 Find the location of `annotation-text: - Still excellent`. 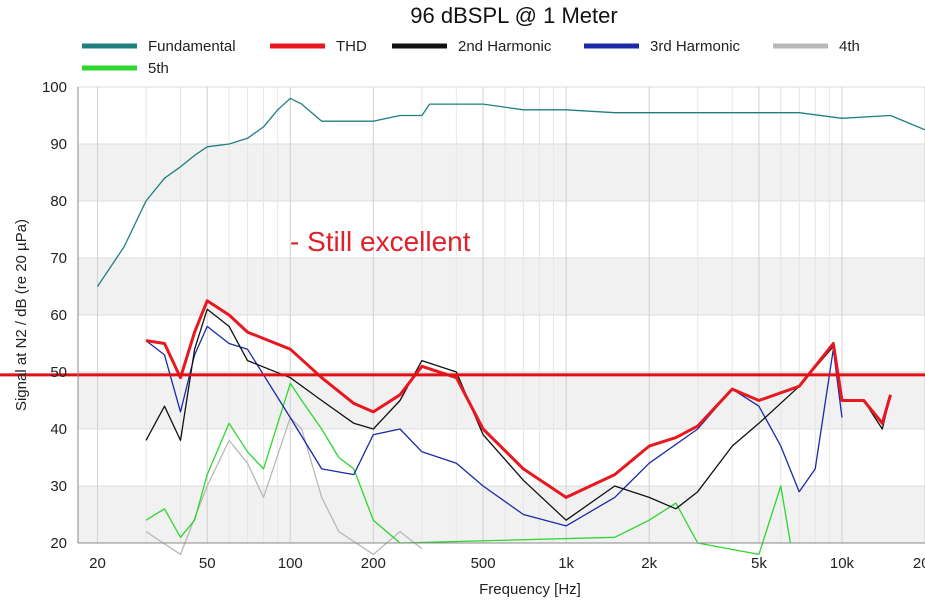

annotation-text: - Still excellent is located at coordinates (380, 241).